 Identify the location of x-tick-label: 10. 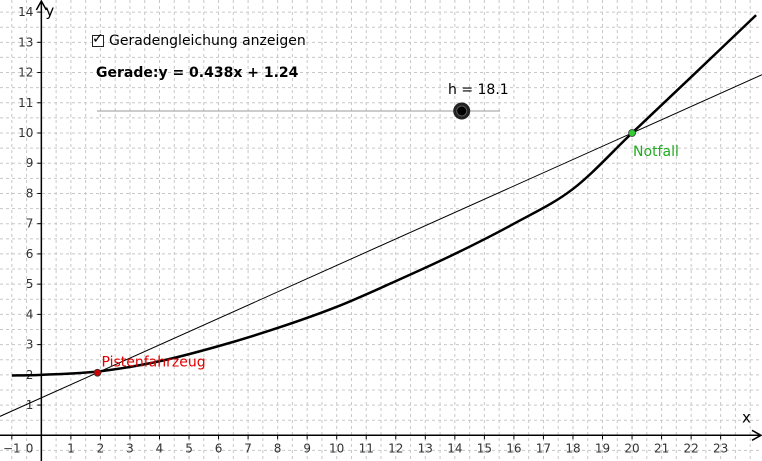
(336, 448).